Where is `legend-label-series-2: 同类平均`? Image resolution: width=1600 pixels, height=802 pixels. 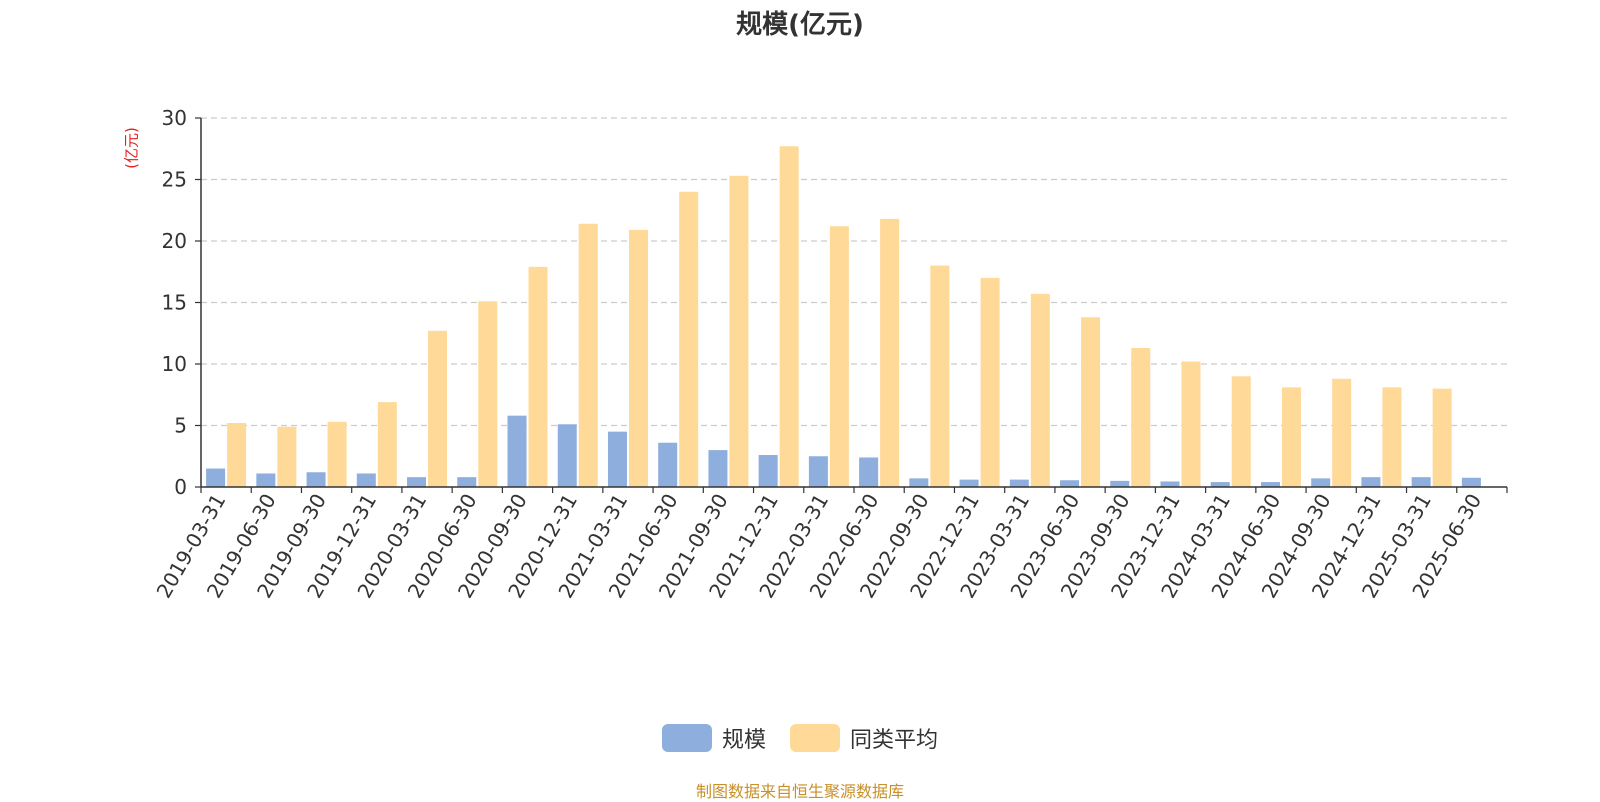
legend-label-series-2: 同类平均 is located at coordinates (894, 740).